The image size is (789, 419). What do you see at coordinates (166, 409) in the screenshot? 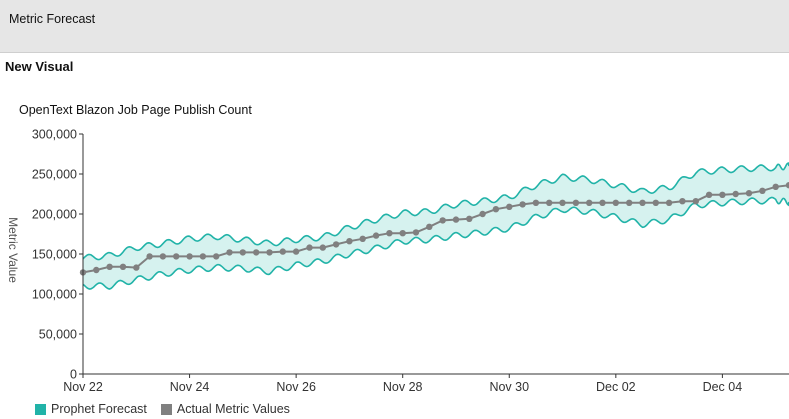
I see `legend-swatch-actual` at bounding box center [166, 409].